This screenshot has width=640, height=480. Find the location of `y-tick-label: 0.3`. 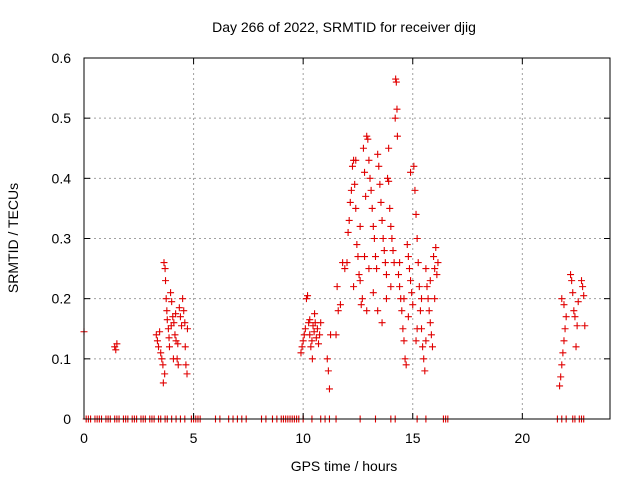

y-tick-label: 0.3 is located at coordinates (62, 239).